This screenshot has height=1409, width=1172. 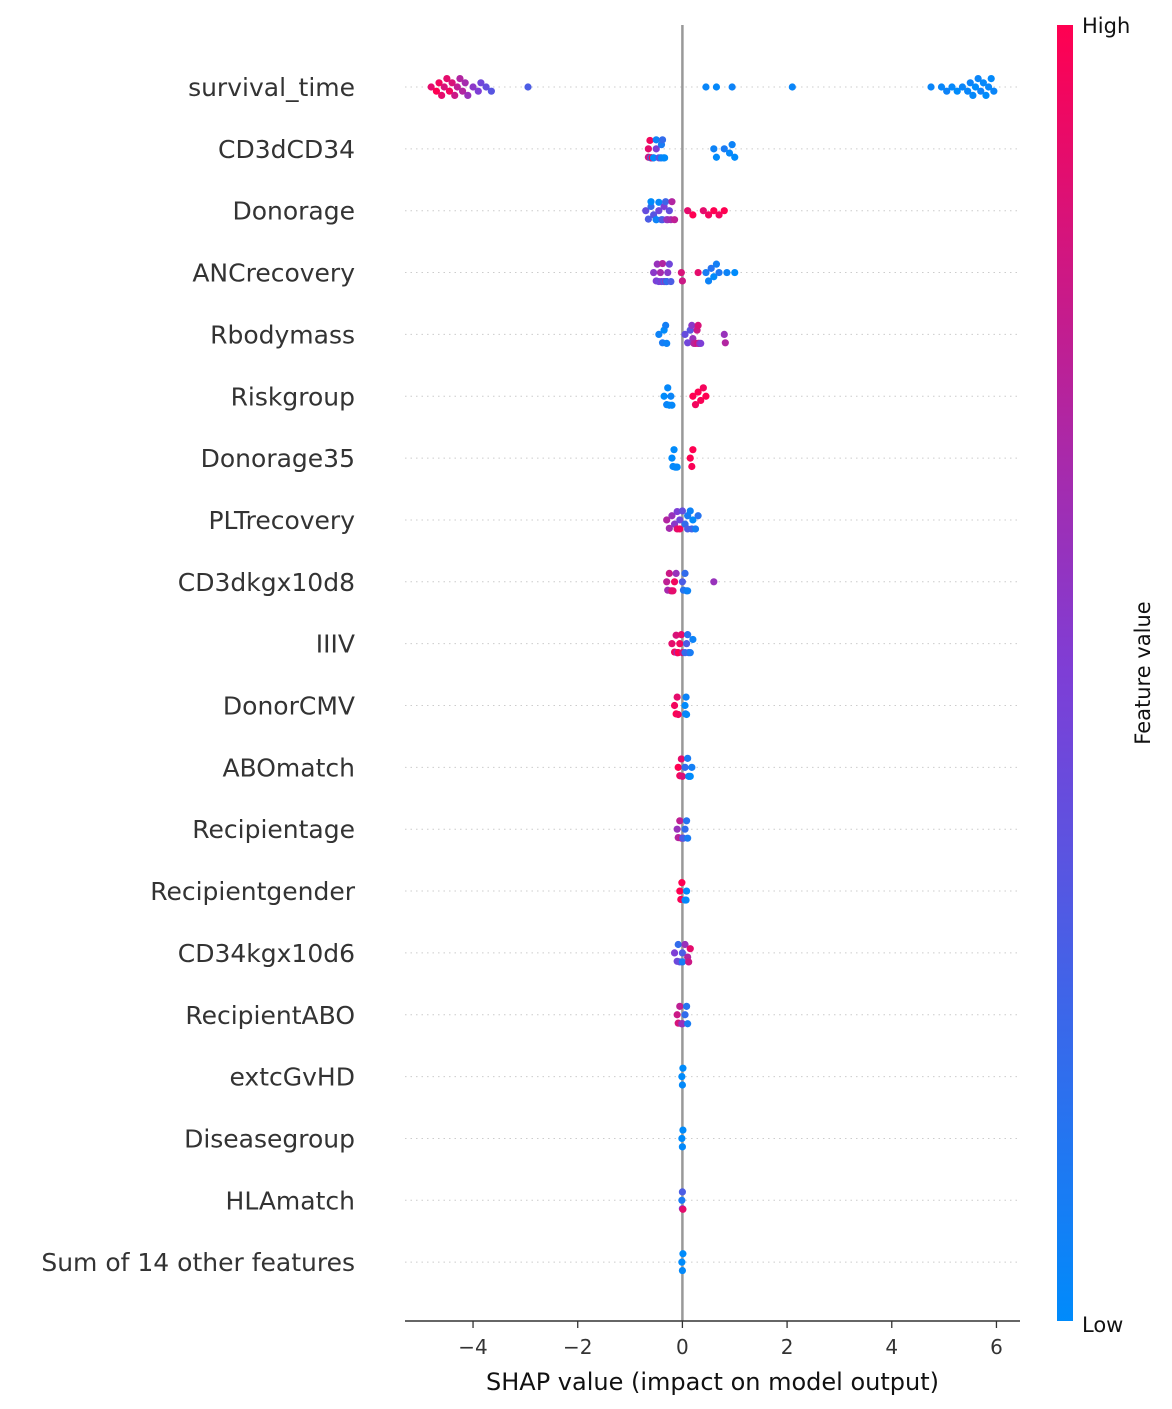 What do you see at coordinates (282, 334) in the screenshot?
I see `feature-label-rbodymass: Rbodymass` at bounding box center [282, 334].